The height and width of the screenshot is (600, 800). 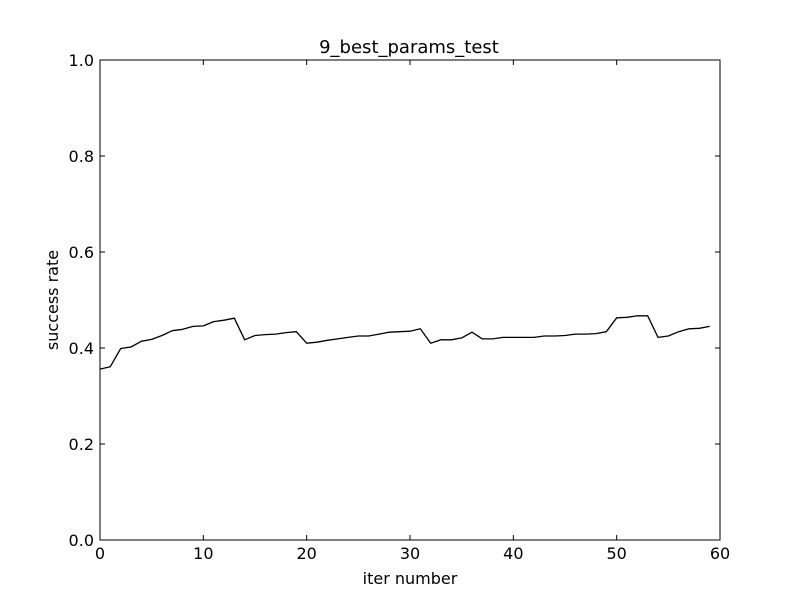 What do you see at coordinates (410, 553) in the screenshot?
I see `x-tick-label: 30` at bounding box center [410, 553].